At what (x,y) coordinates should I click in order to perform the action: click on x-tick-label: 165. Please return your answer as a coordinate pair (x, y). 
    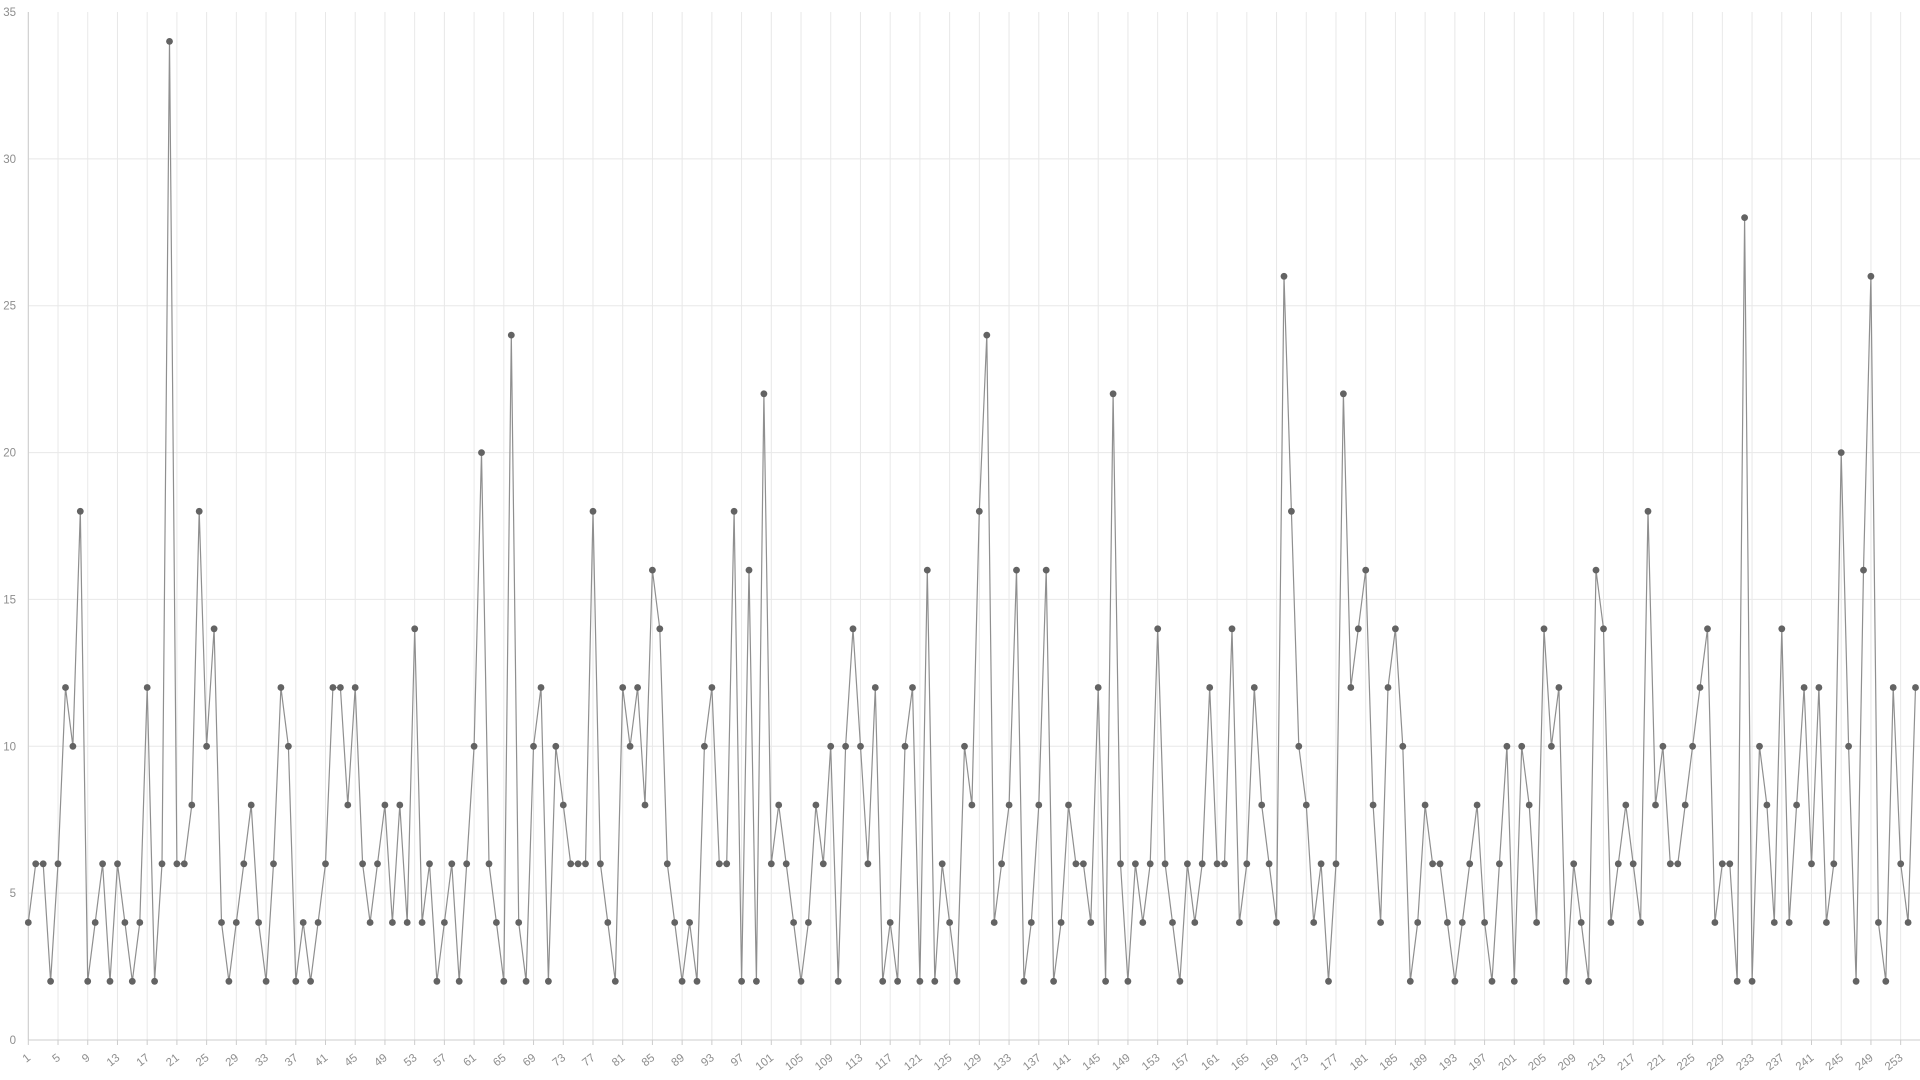
    Looking at the image, I should click on (1240, 1062).